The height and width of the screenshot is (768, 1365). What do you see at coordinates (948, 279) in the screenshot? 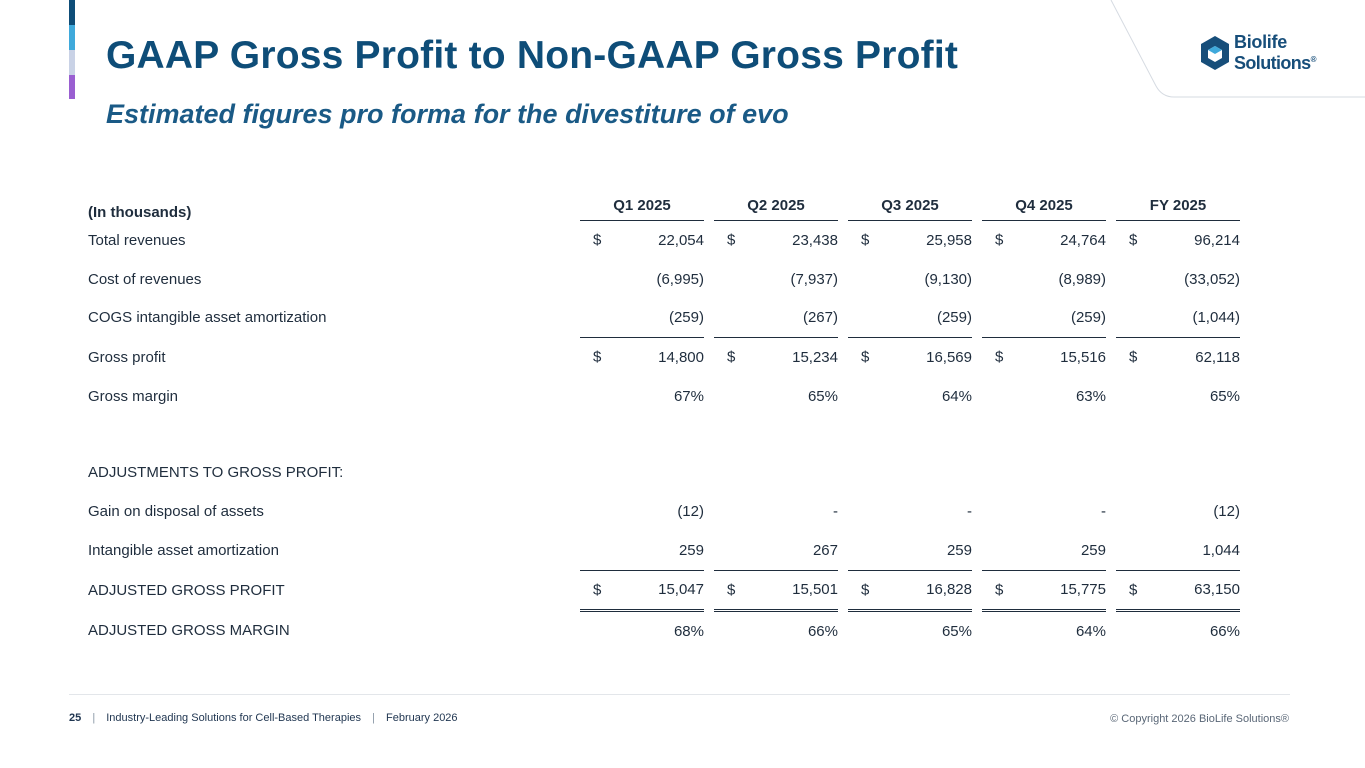
I see `table-cell: (9,130)` at bounding box center [948, 279].